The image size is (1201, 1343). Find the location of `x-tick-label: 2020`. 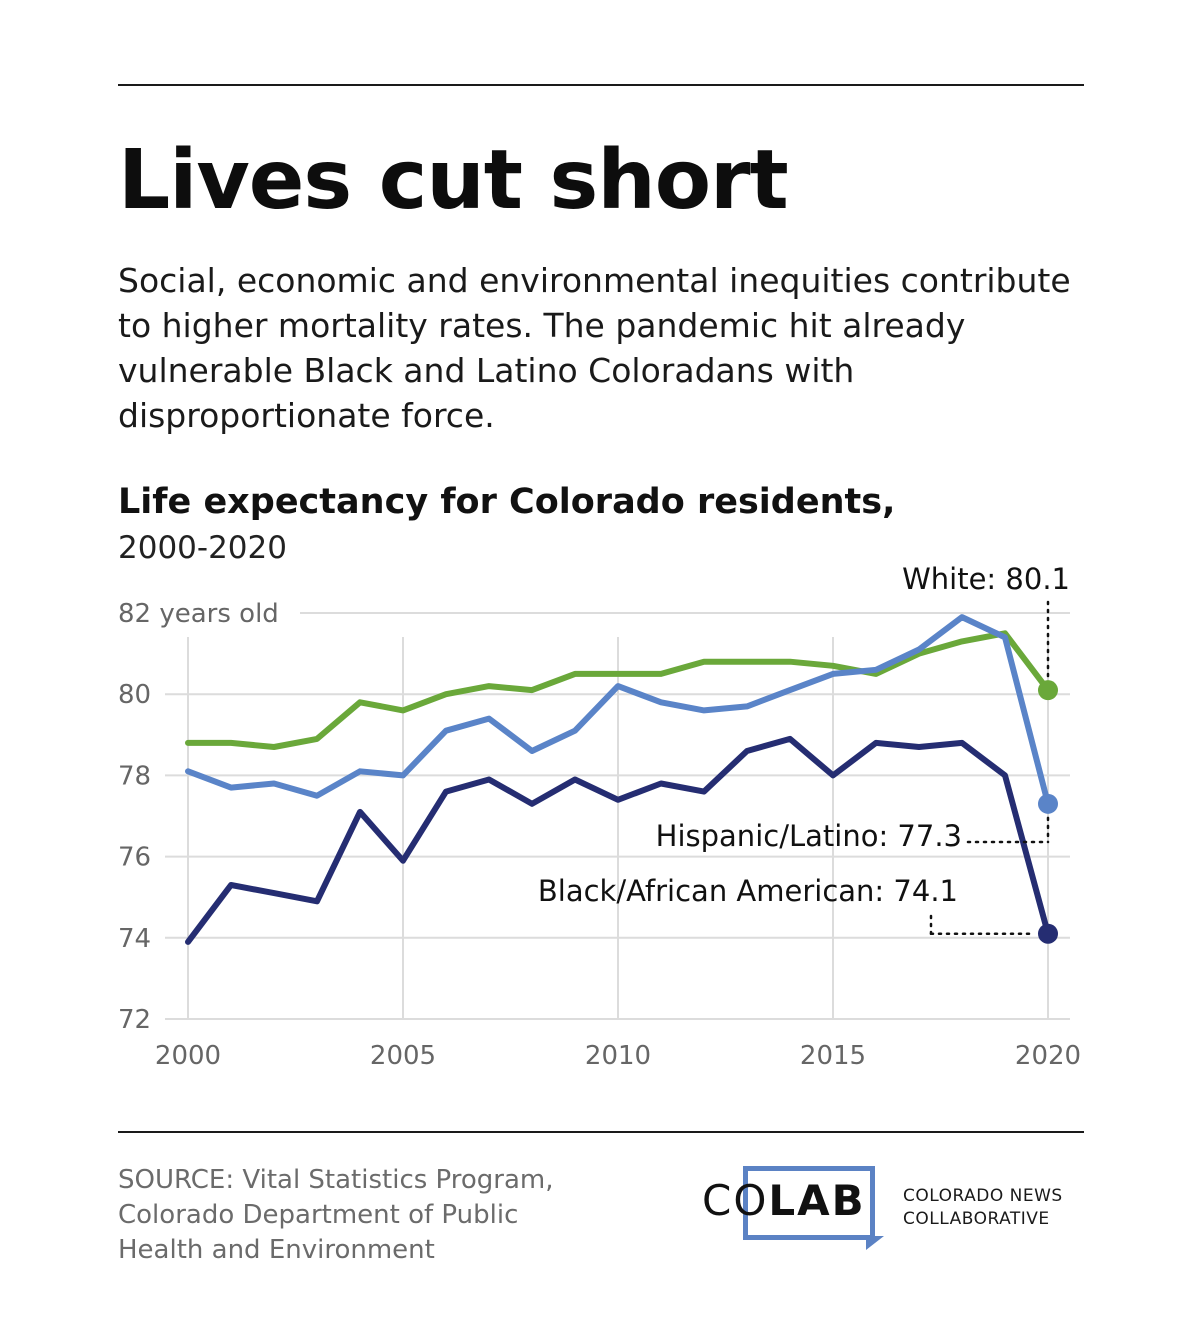

x-tick-label: 2020 is located at coordinates (1048, 1056).